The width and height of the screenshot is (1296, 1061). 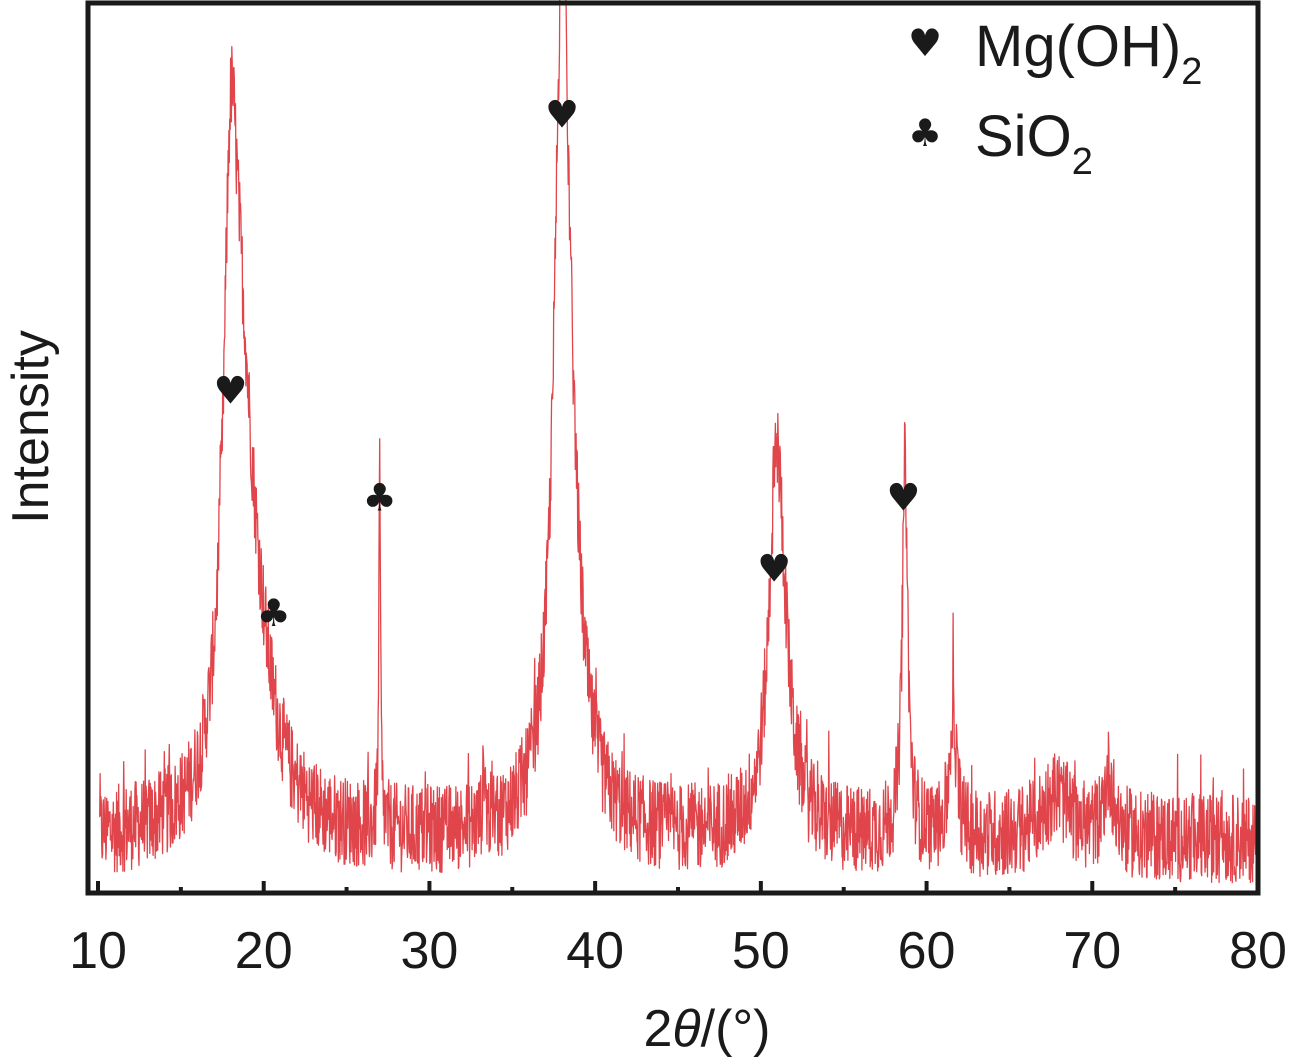 What do you see at coordinates (264, 951) in the screenshot?
I see `x-tick-label: 20` at bounding box center [264, 951].